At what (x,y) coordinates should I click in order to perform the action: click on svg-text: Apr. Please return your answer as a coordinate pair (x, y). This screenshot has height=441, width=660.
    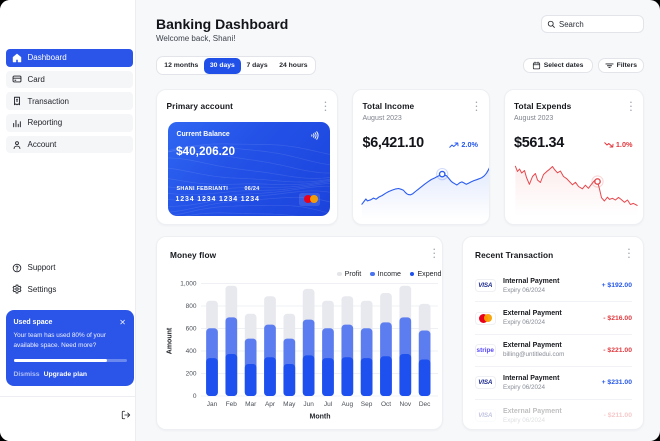
    Looking at the image, I should click on (270, 404).